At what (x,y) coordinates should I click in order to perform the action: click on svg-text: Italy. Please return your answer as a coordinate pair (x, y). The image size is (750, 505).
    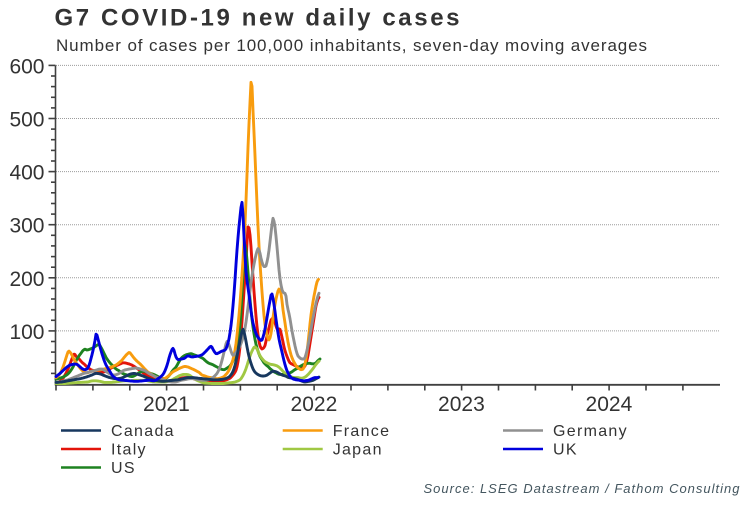
    Looking at the image, I should click on (129, 450).